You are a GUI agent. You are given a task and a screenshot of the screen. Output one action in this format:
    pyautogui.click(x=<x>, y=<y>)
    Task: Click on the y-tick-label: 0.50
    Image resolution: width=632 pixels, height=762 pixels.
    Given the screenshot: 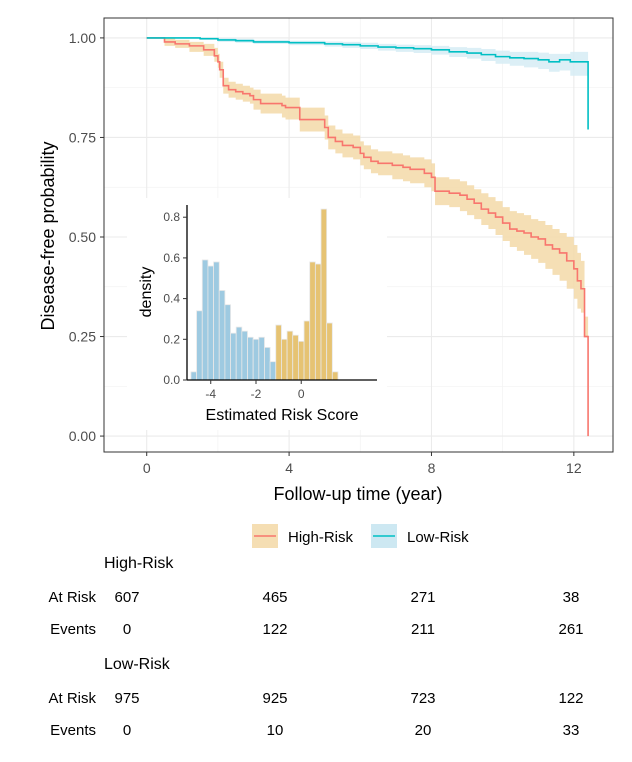 What is the action you would take?
    pyautogui.click(x=82, y=237)
    